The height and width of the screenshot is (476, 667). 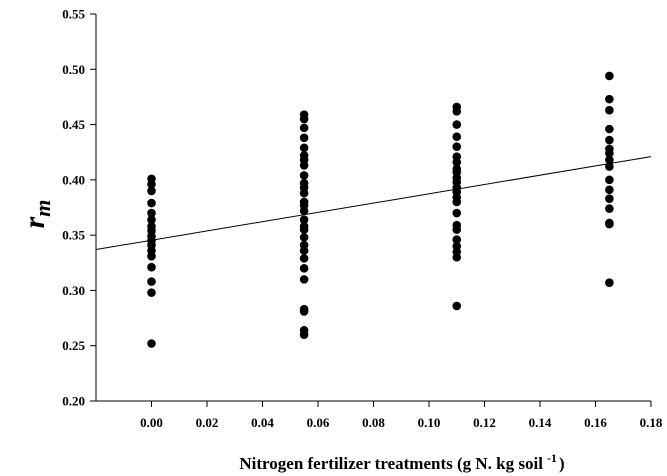 I want to click on x-tick-label: 0.02, so click(x=207, y=422).